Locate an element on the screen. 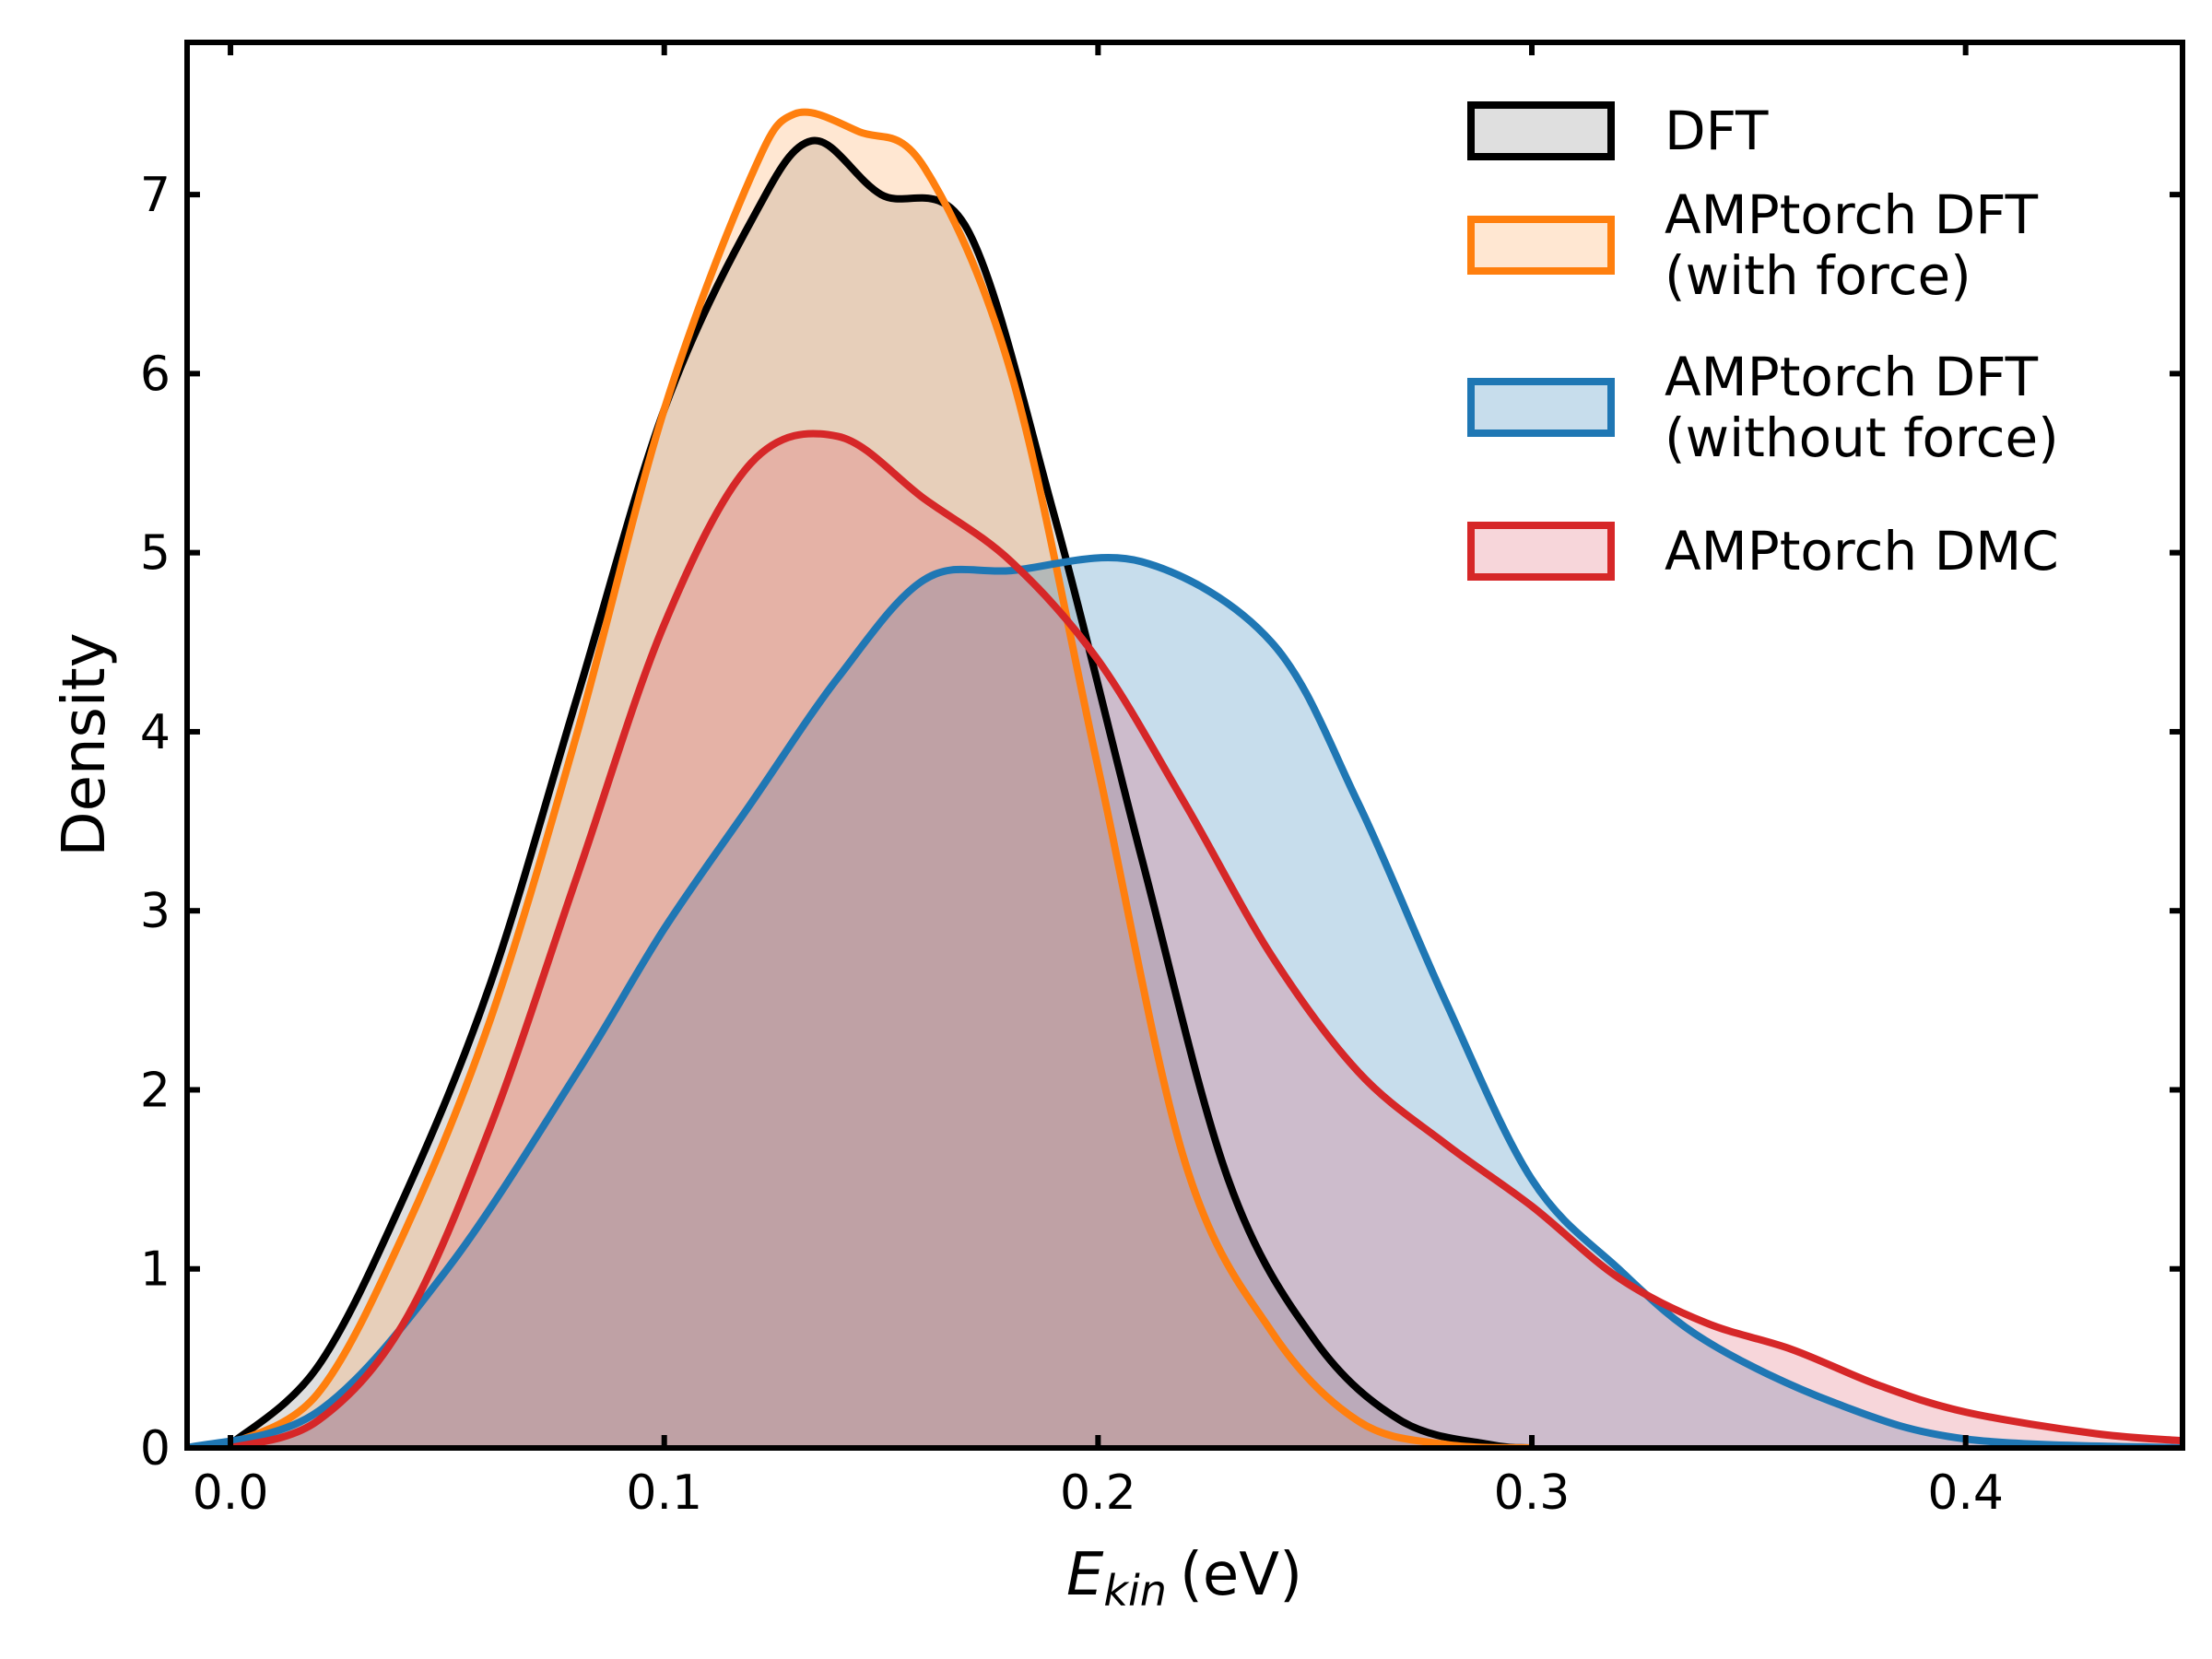 The height and width of the screenshot is (1659, 2212). x-tick-label: 0.1 is located at coordinates (664, 1493).